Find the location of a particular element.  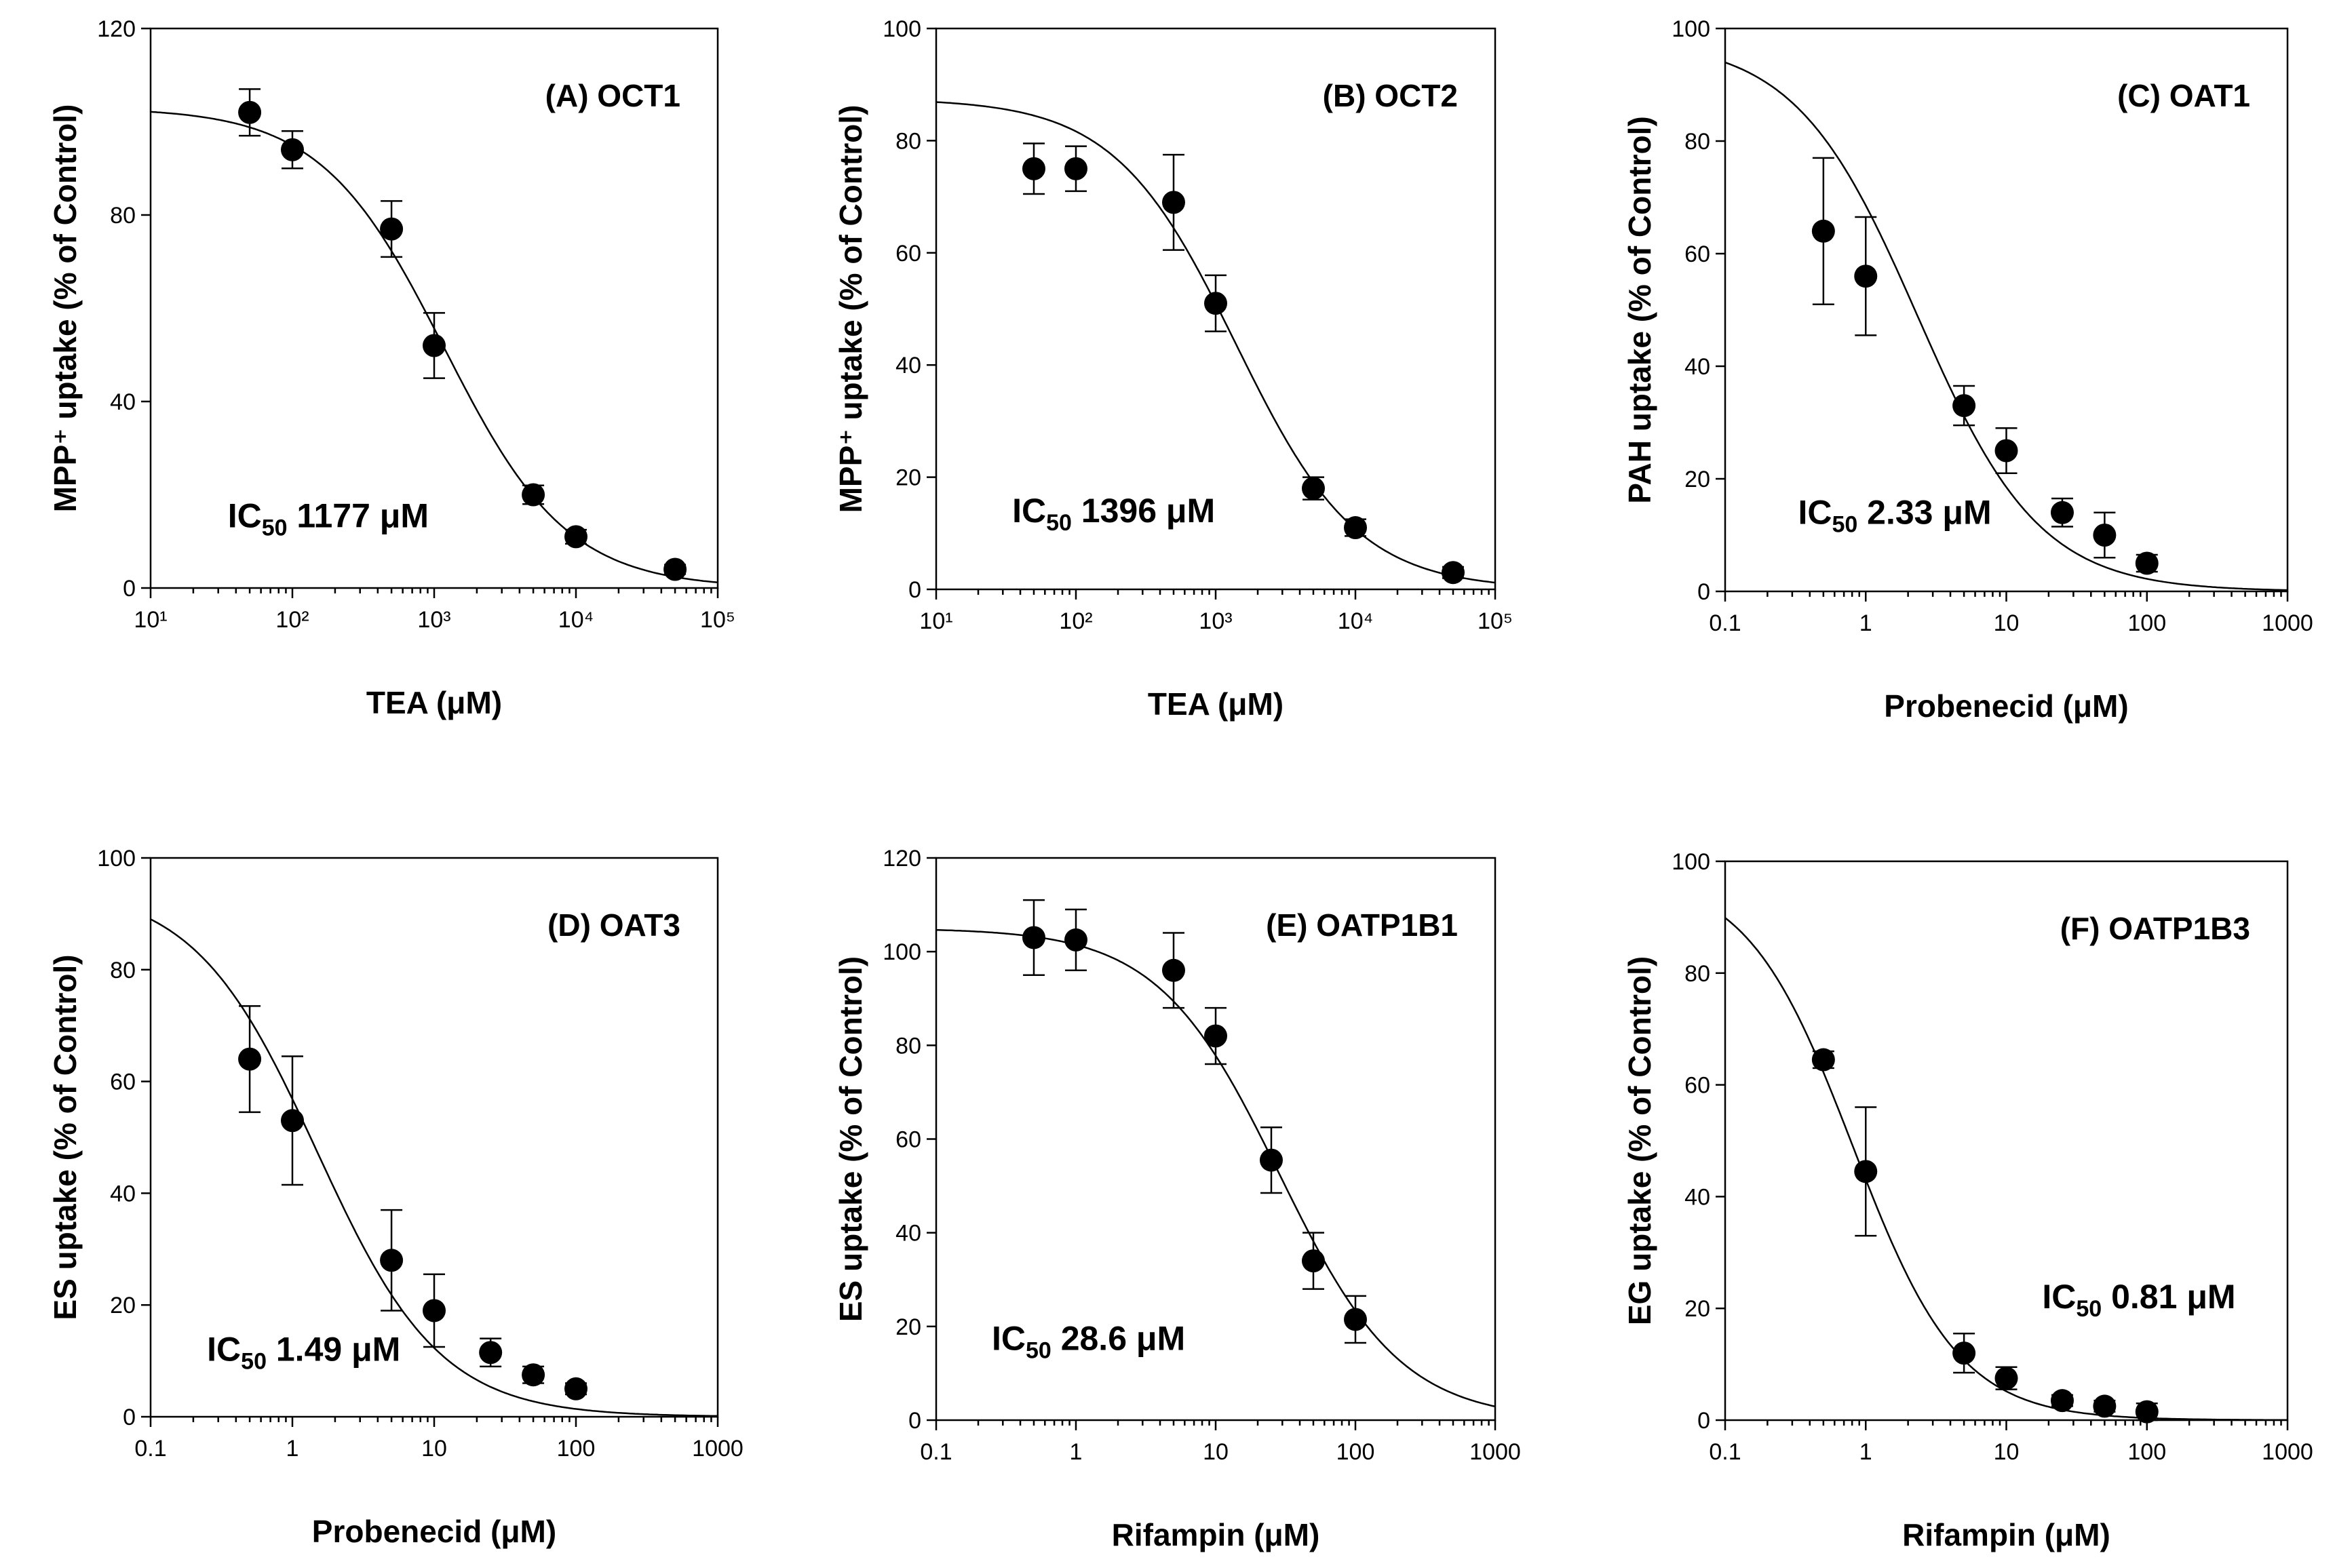

x-tick-label: 10¹ is located at coordinates (935, 621).